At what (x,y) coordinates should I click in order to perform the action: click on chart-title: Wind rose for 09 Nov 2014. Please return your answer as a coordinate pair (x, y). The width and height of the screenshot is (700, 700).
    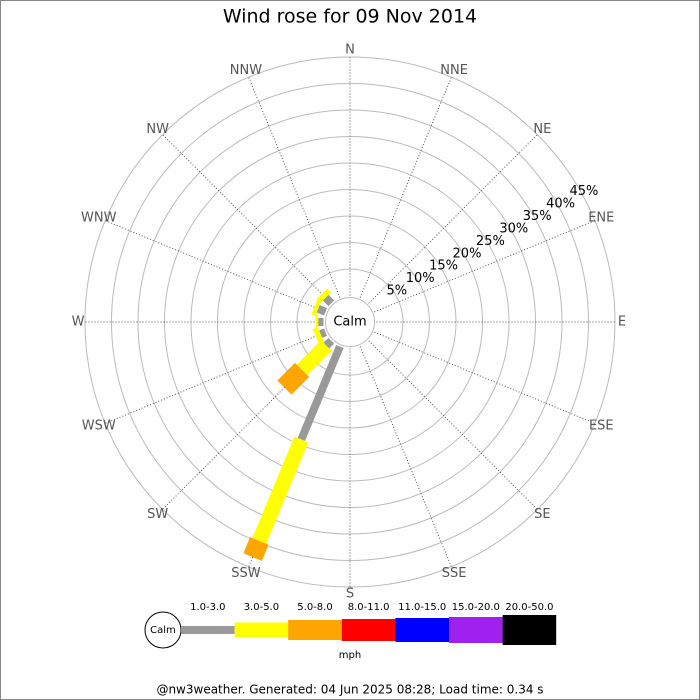
    Looking at the image, I should click on (350, 17).